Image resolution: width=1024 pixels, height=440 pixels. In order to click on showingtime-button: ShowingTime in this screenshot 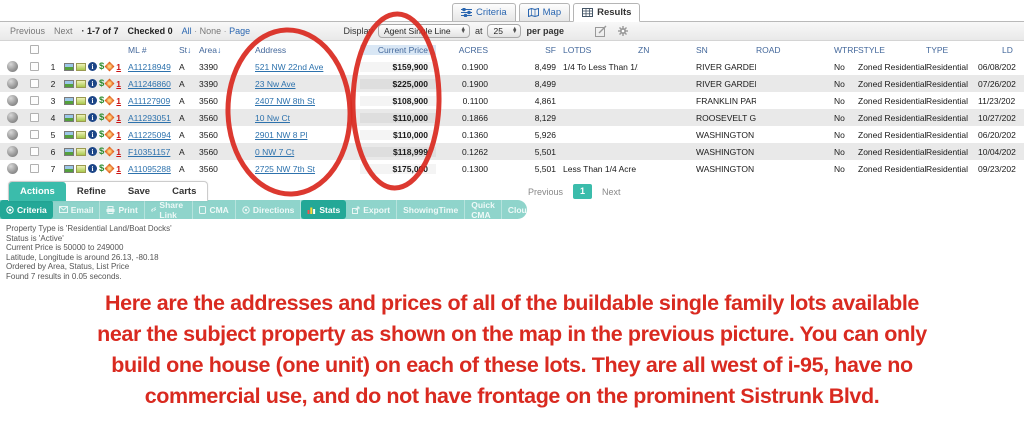, I will do `click(431, 209)`.